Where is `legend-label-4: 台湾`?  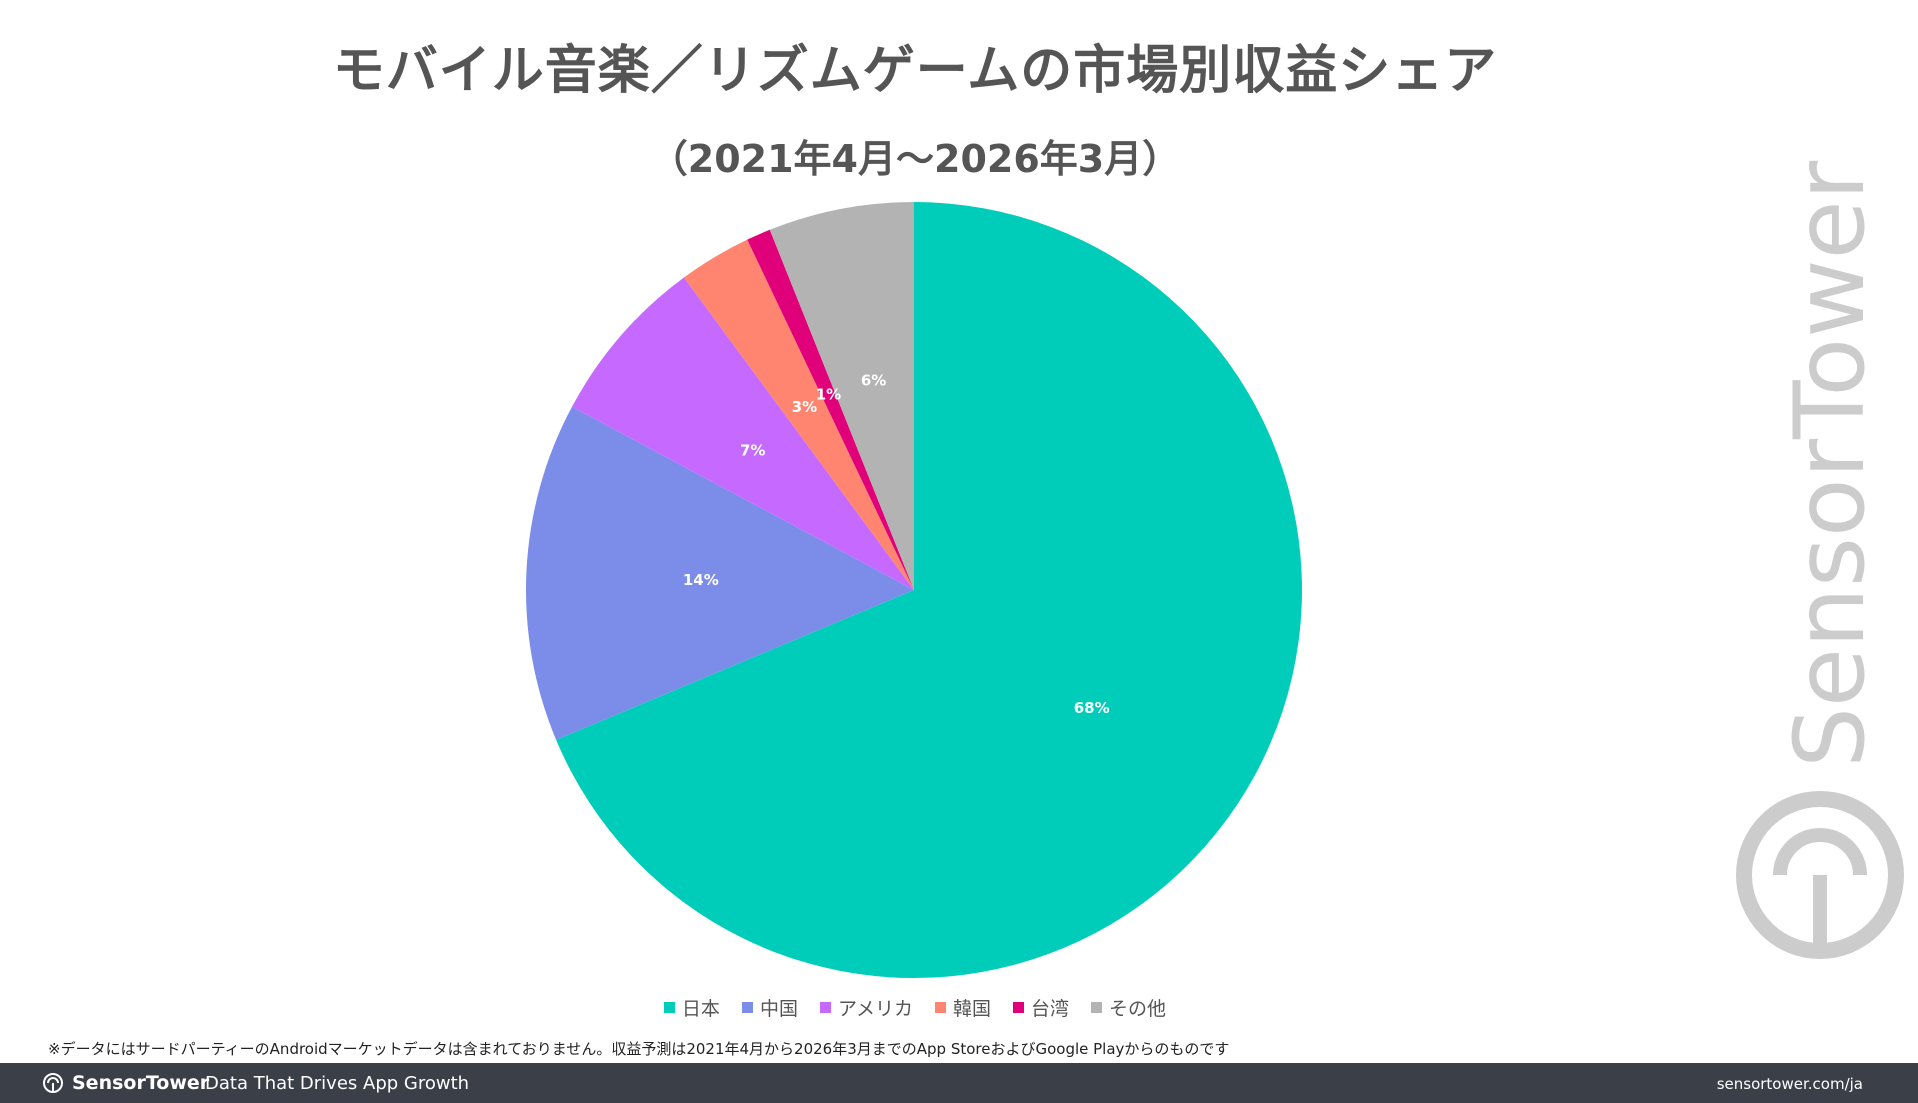 legend-label-4: 台湾 is located at coordinates (1050, 1009).